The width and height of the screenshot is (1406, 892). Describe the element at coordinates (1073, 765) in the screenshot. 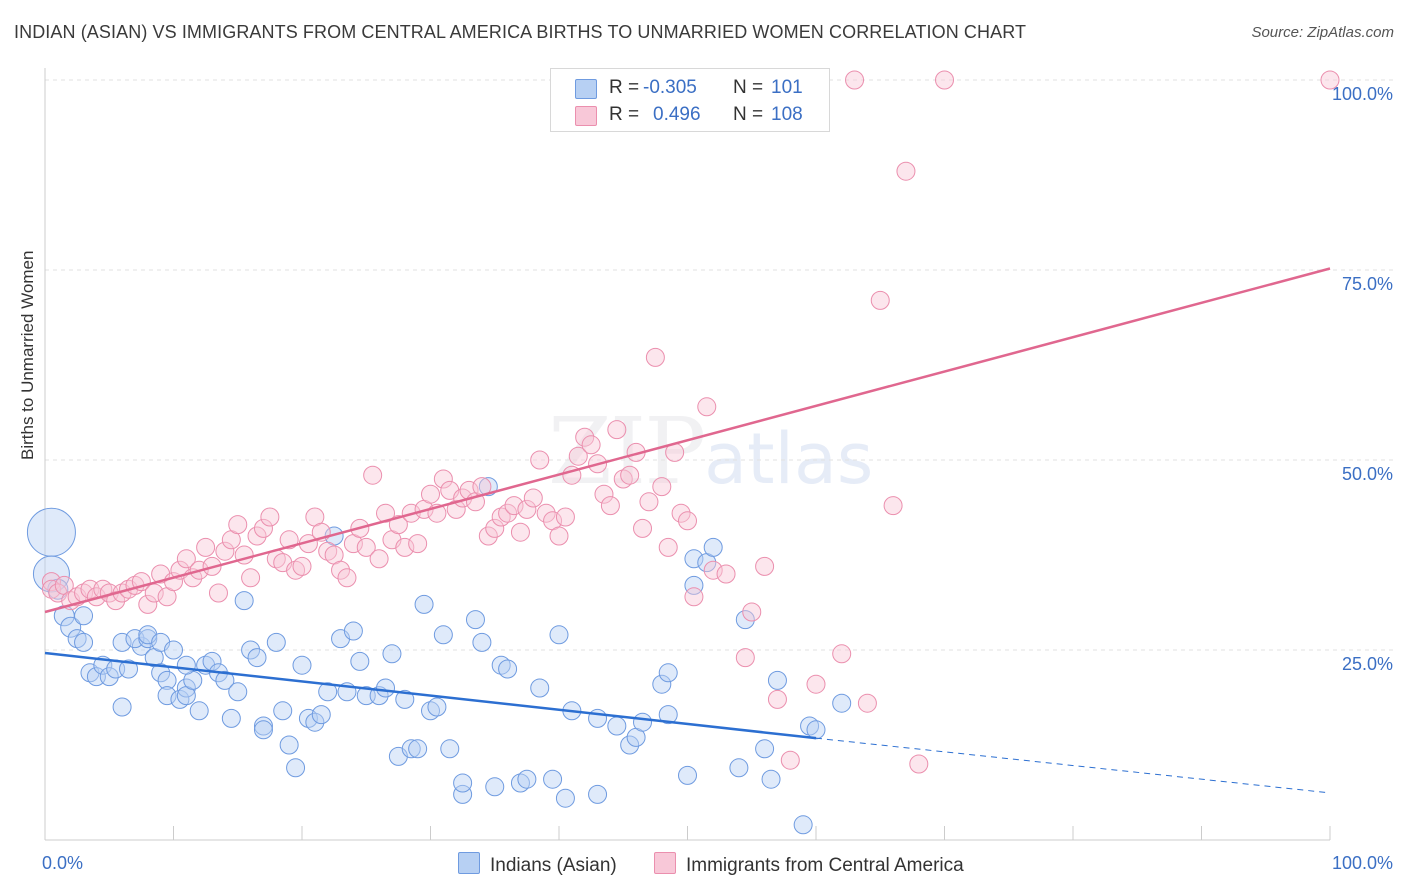

I see `trend-line-indians-extrapolated` at that location.